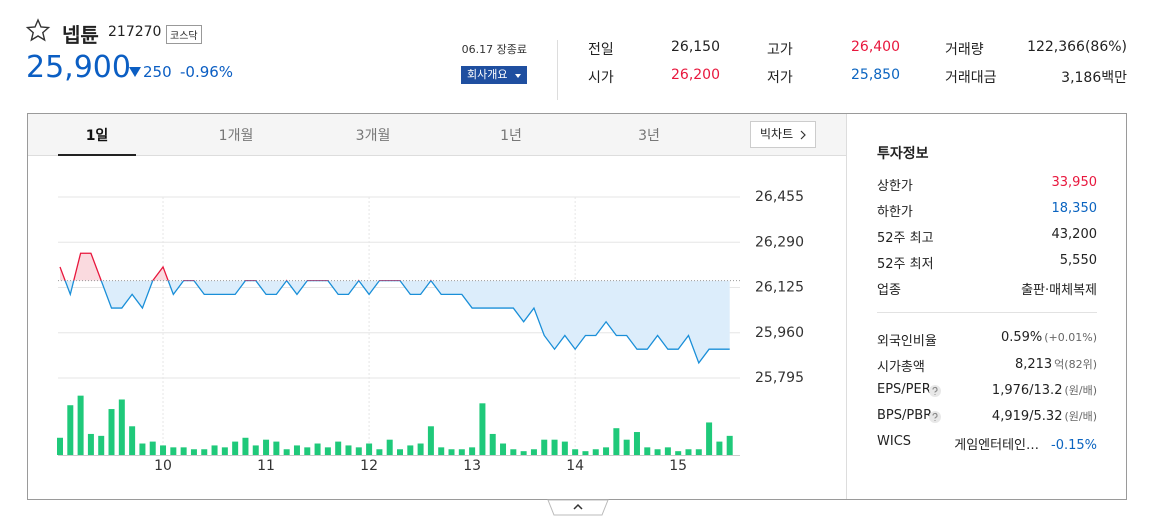  I want to click on x-tick-label: 13, so click(472, 466).